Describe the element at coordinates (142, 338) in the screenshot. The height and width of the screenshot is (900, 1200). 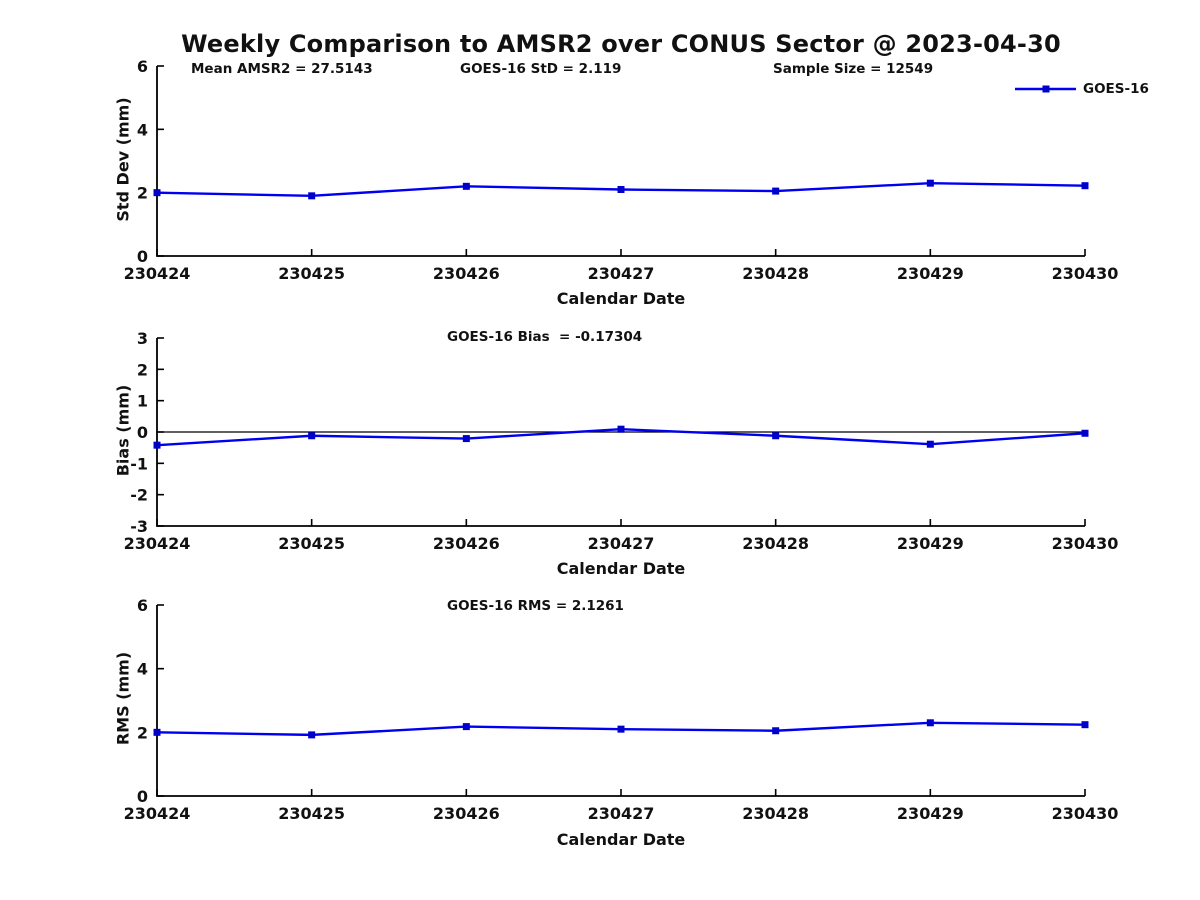
I see `y-tick-label: 3` at that location.